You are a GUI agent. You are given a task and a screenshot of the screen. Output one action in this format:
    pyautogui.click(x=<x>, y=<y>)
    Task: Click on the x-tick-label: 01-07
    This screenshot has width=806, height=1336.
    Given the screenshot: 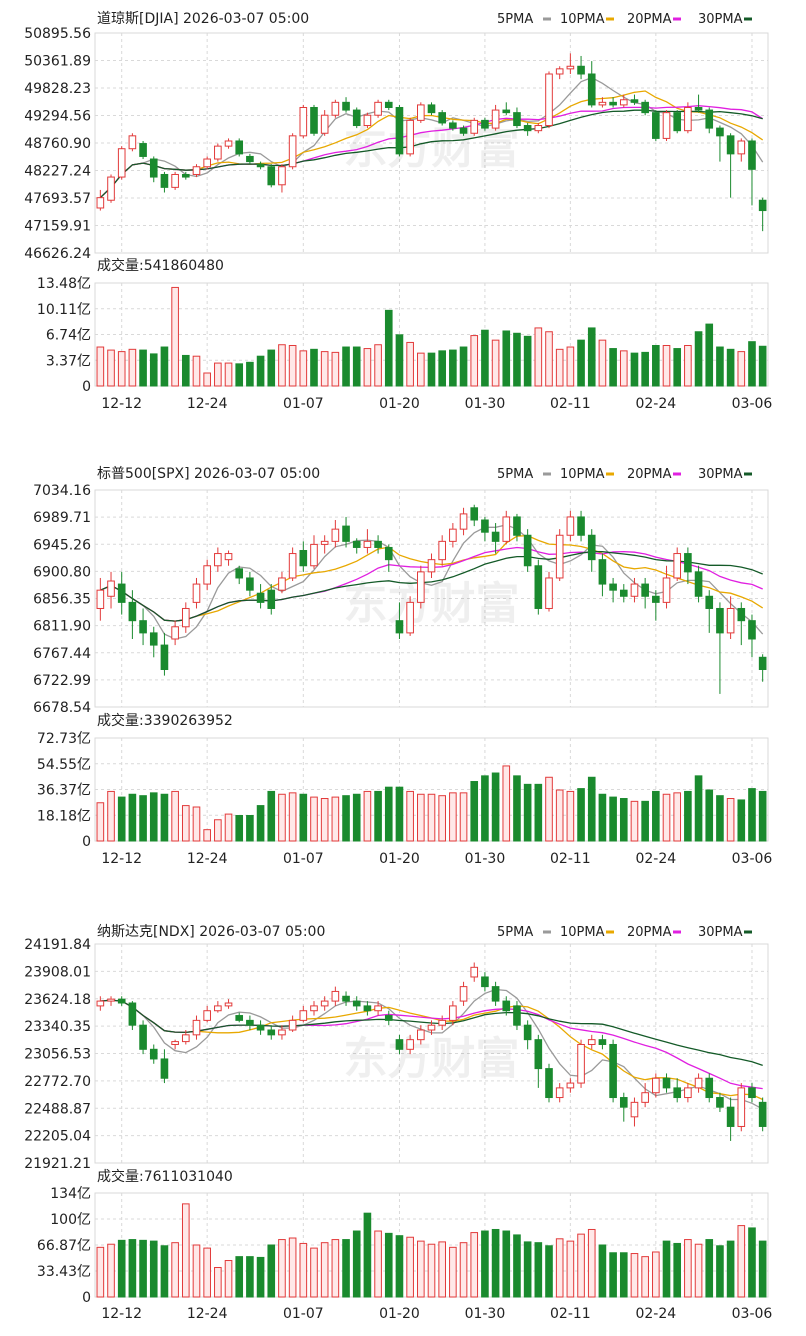 What is the action you would take?
    pyautogui.click(x=303, y=1314)
    